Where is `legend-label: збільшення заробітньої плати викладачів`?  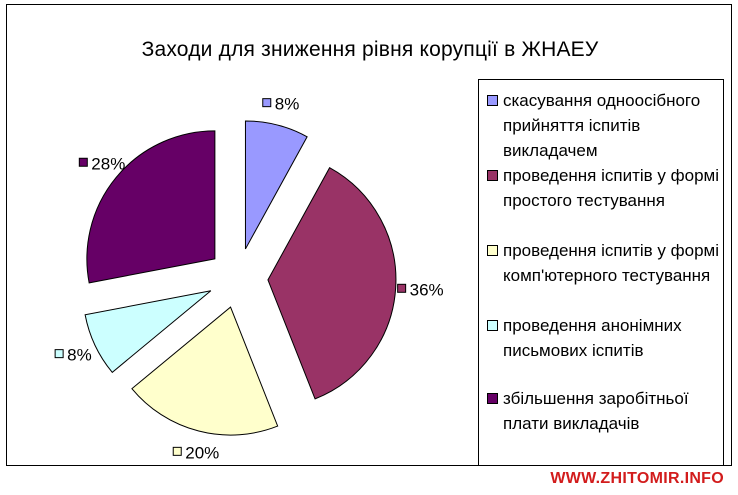
legend-label: збільшення заробітньої плати викладачів is located at coordinates (596, 411).